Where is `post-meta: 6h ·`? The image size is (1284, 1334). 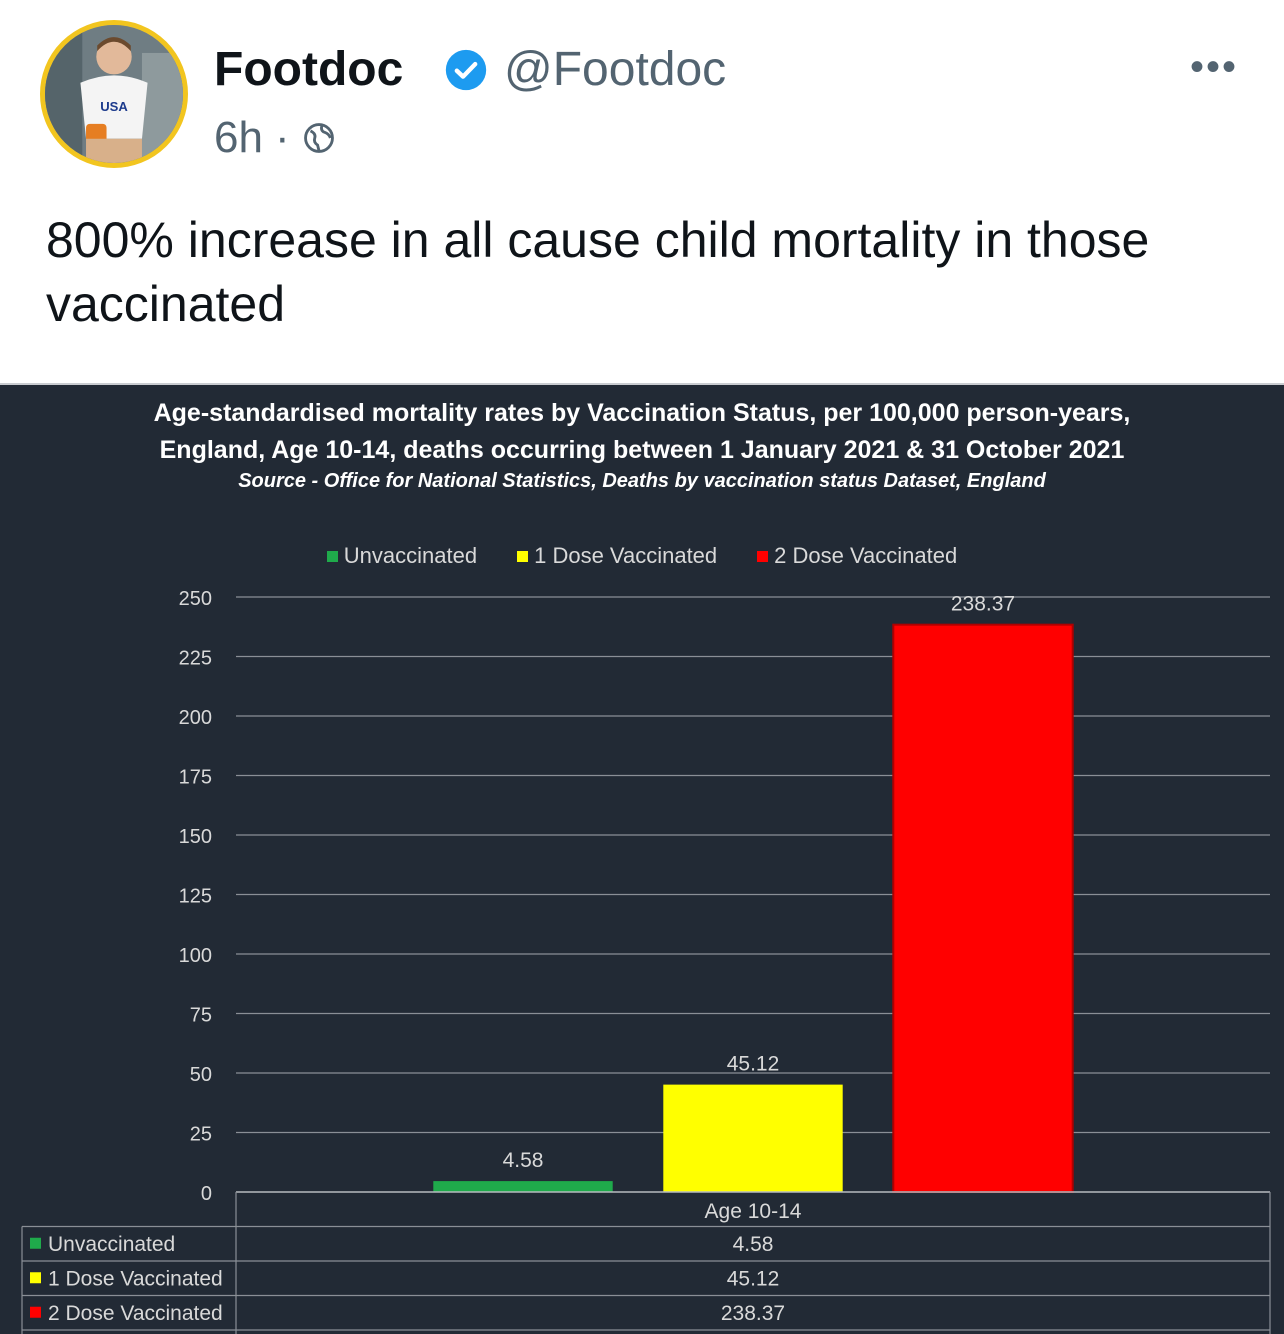
post-meta: 6h · is located at coordinates (275, 138).